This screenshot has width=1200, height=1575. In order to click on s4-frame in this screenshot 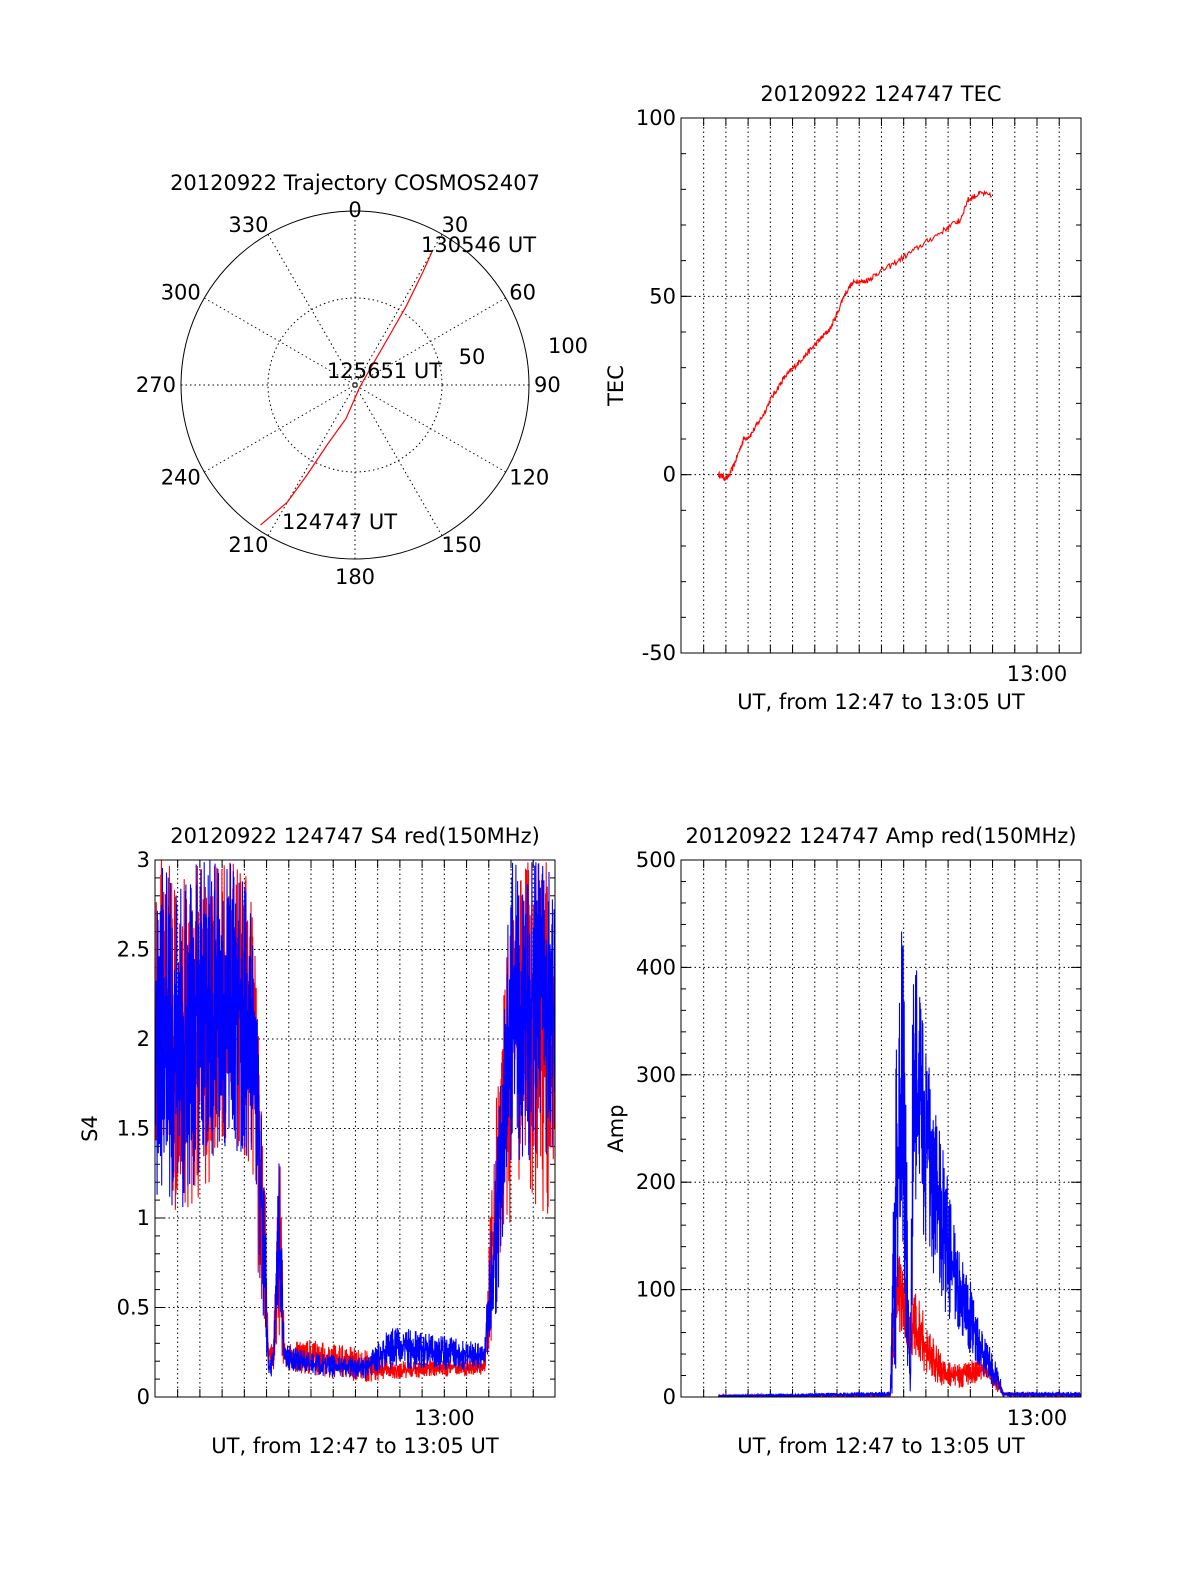, I will do `click(355, 1128)`.